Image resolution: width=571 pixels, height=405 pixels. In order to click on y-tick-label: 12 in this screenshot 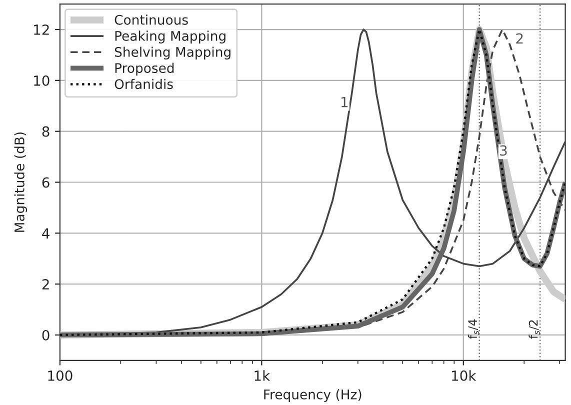, I will do `click(41, 29)`.